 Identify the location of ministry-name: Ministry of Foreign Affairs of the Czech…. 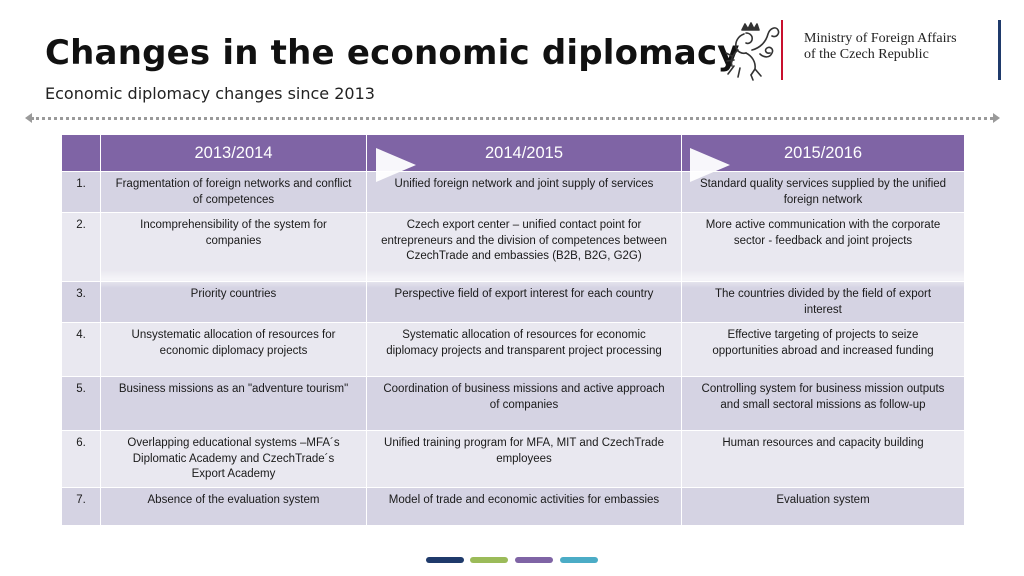
(894, 47).